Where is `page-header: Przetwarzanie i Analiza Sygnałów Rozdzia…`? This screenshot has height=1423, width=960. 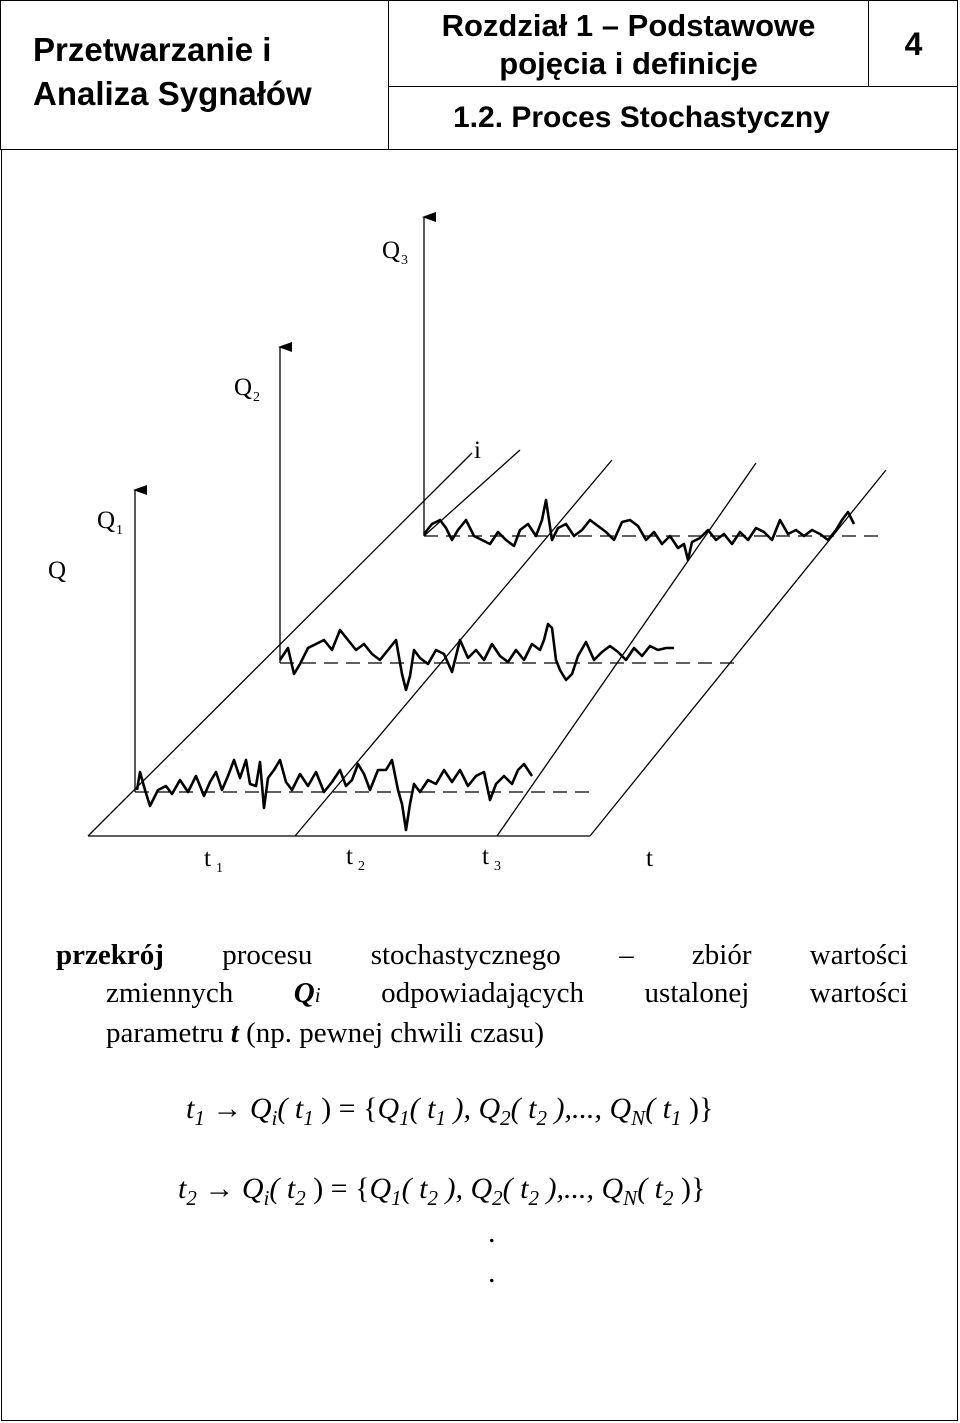
page-header: Przetwarzanie i Analiza Sygnałów Rozdzia… is located at coordinates (479, 75).